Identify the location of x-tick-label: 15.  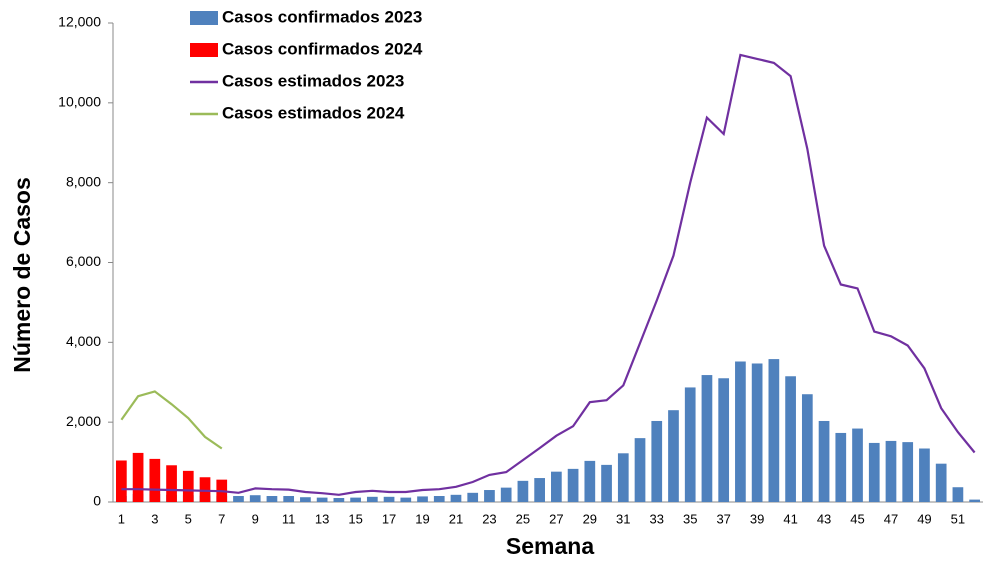
(355, 518).